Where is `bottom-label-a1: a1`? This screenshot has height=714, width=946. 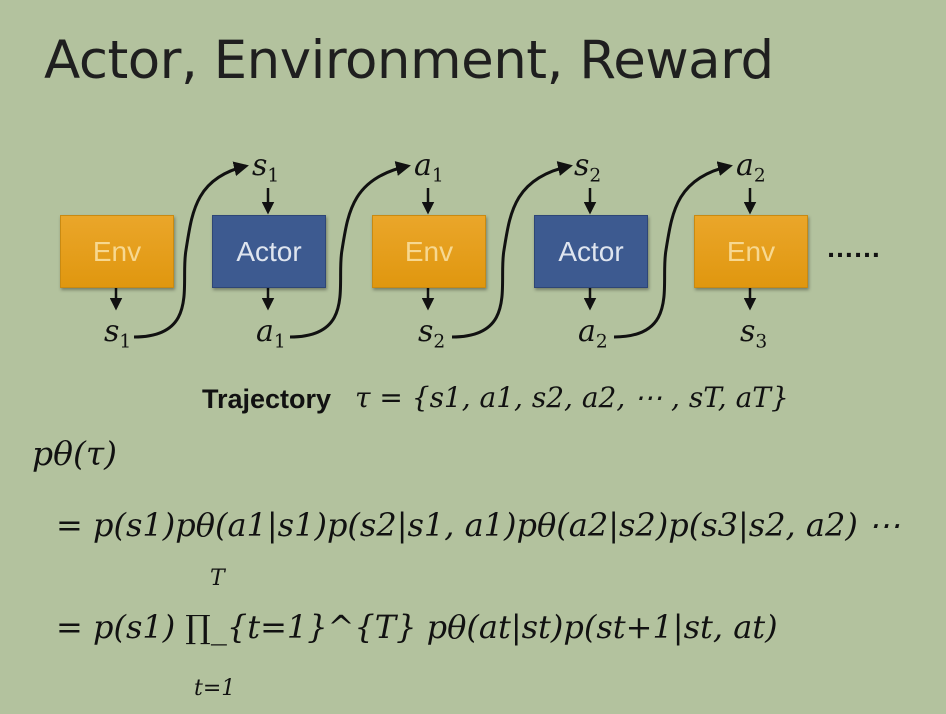 bottom-label-a1: a1 is located at coordinates (271, 333).